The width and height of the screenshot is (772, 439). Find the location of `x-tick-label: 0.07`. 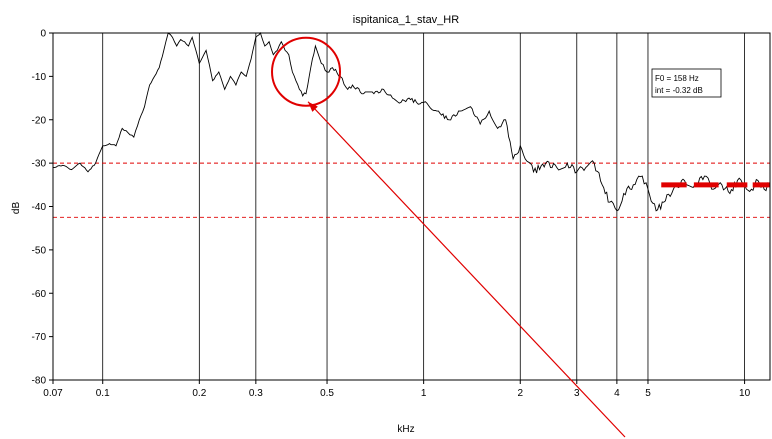

x-tick-label: 0.07 is located at coordinates (53, 393).